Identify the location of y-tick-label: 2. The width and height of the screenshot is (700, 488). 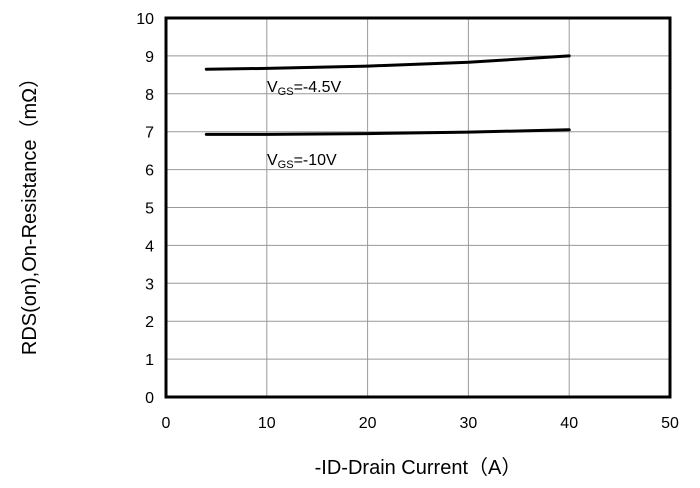
(149, 322).